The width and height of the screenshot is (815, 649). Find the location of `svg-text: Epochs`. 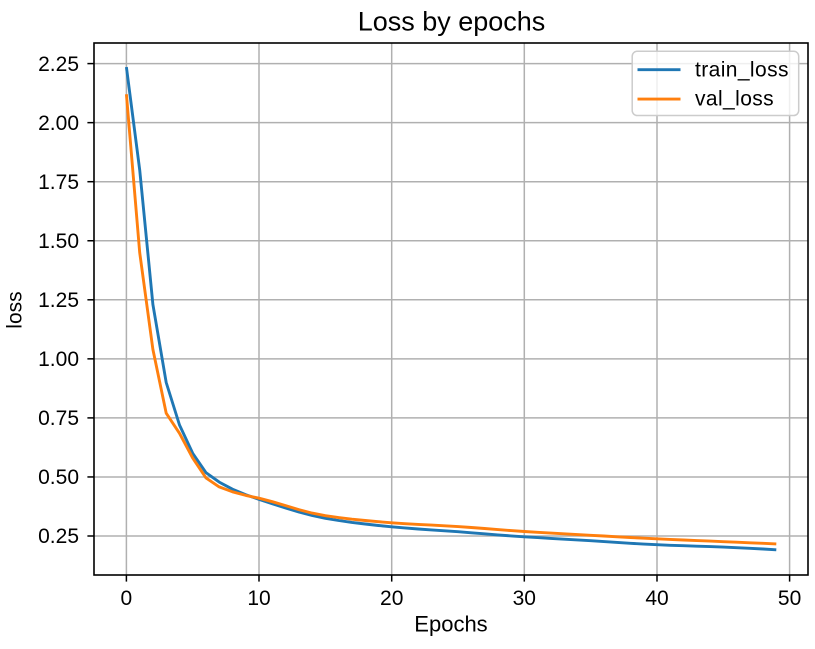

svg-text: Epochs is located at coordinates (450, 623).